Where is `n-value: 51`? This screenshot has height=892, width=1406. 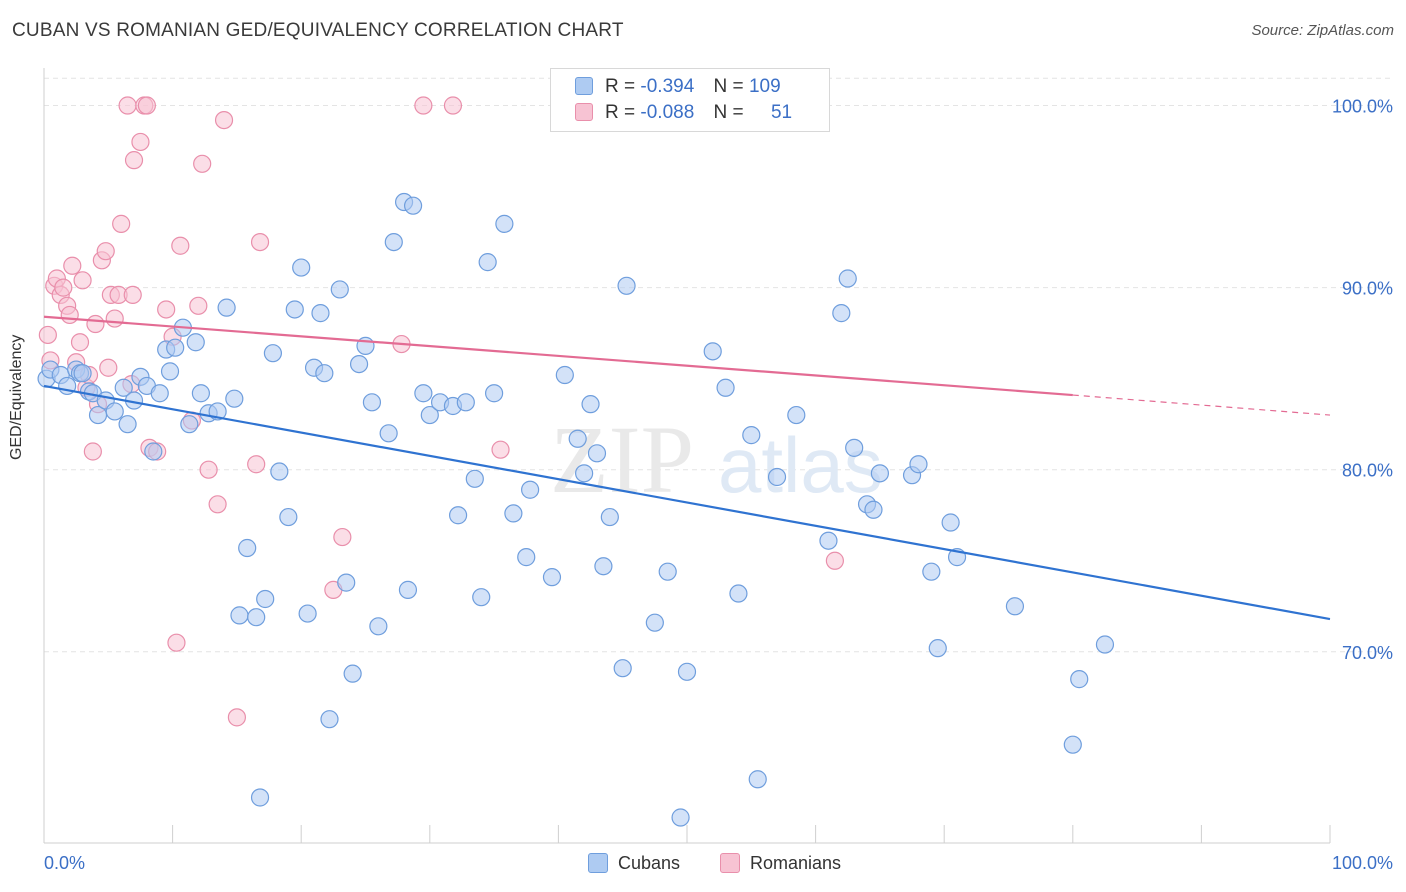
n-value: 51 is located at coordinates (781, 112).